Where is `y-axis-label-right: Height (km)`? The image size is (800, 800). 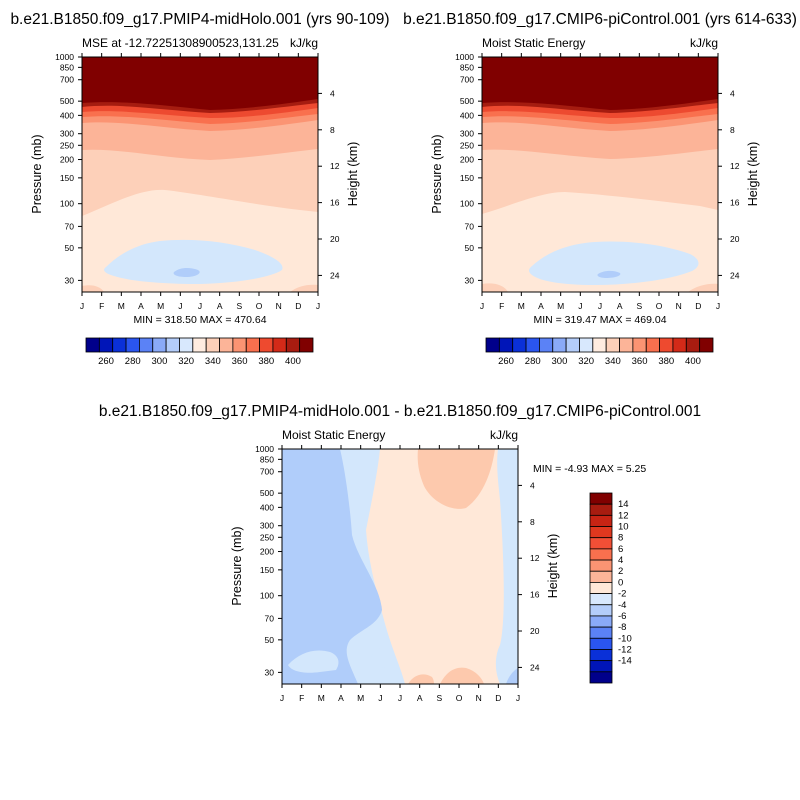
y-axis-label-right: Height (km) is located at coordinates (553, 566).